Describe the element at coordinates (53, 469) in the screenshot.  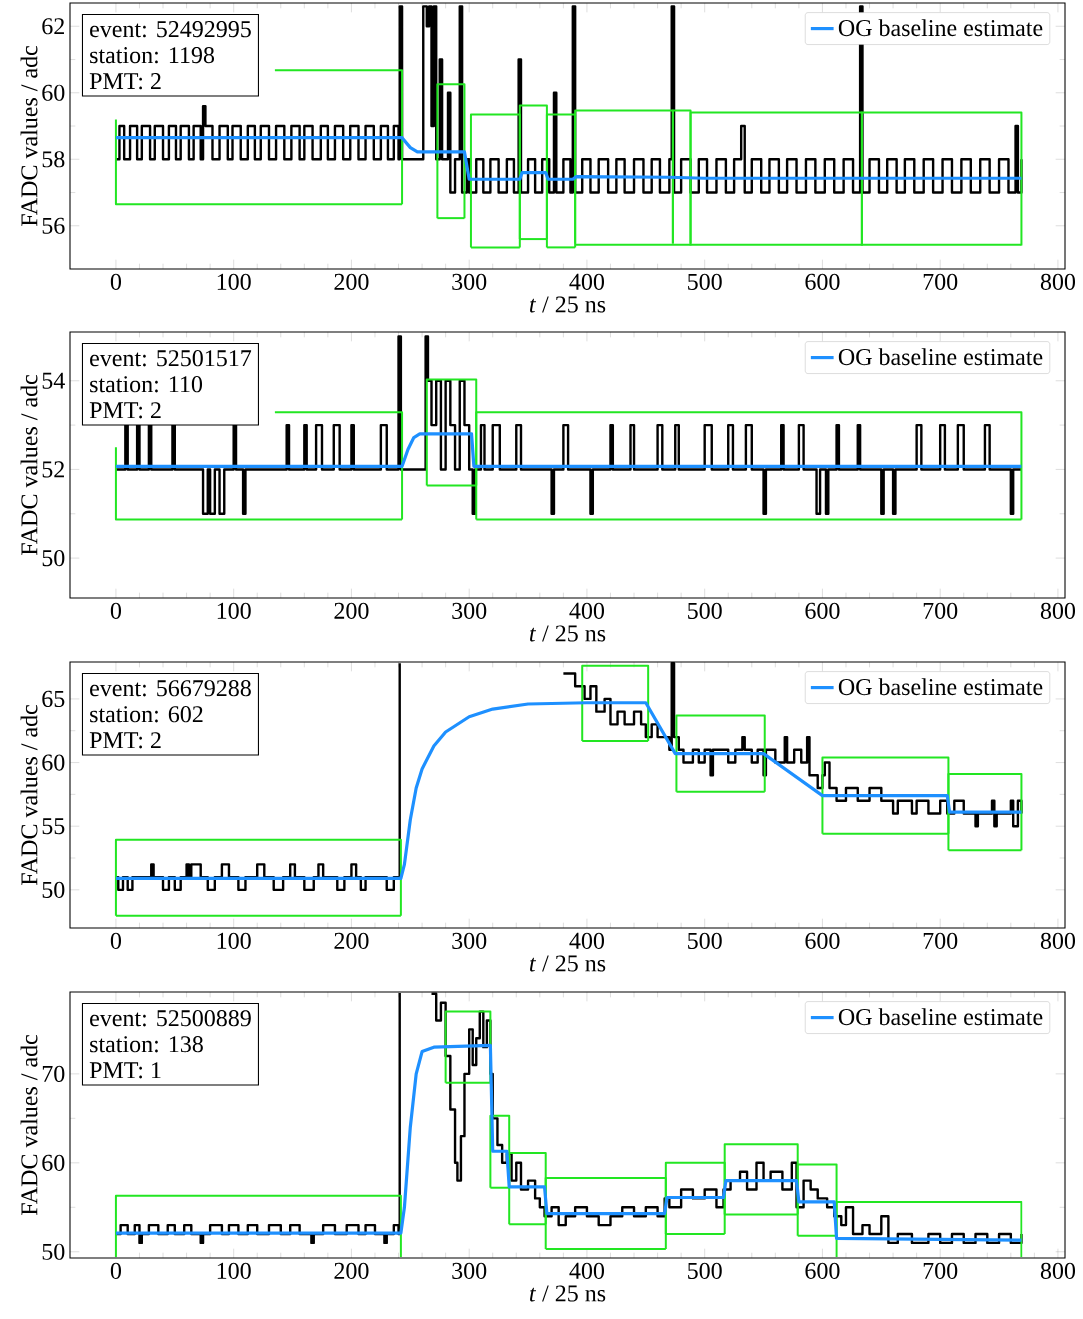
I see `y-tick-label: 52` at that location.